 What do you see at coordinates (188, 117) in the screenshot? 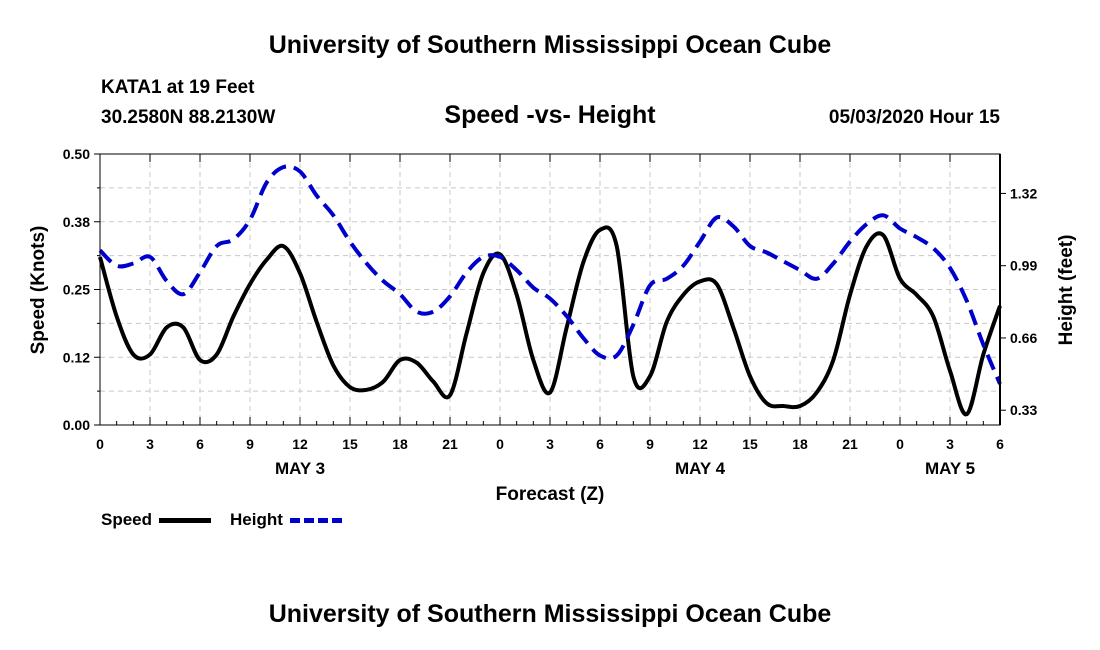
I see `station-coordinates: 30.2580N 88.2130W` at bounding box center [188, 117].